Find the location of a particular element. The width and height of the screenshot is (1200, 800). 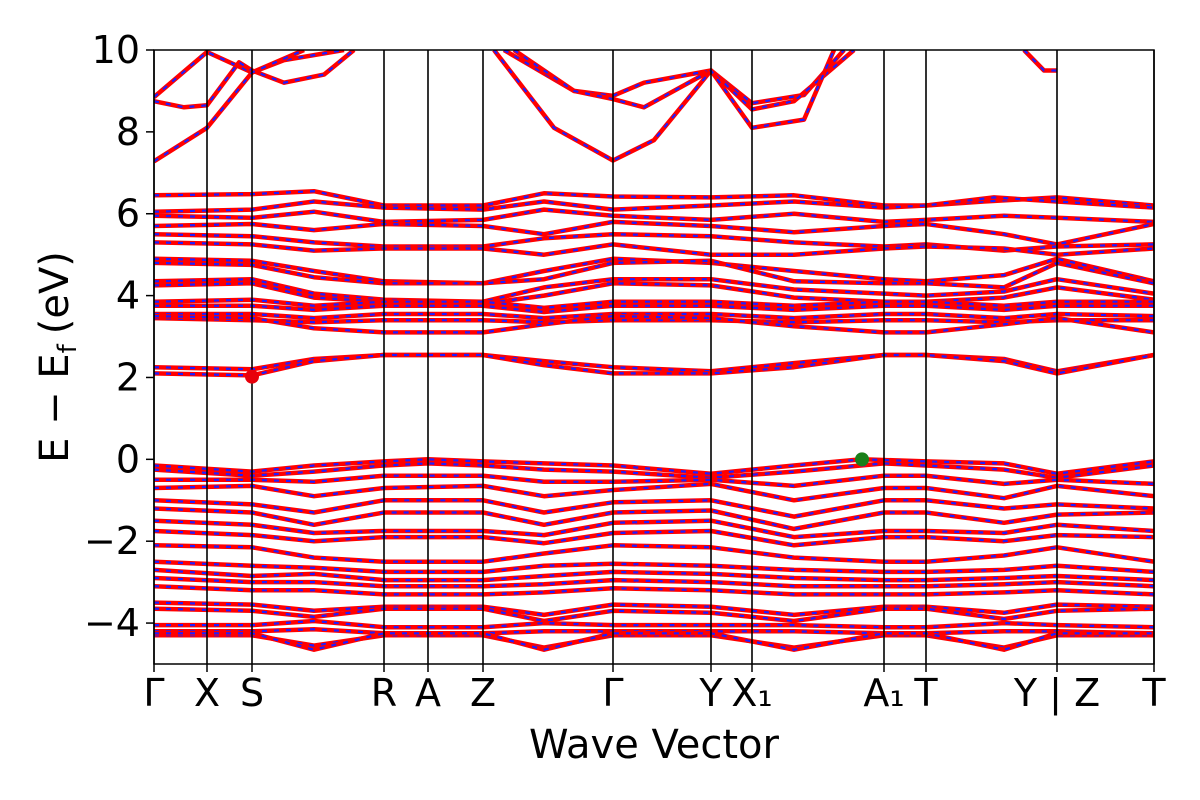

band-1-dash is located at coordinates (254, 79).